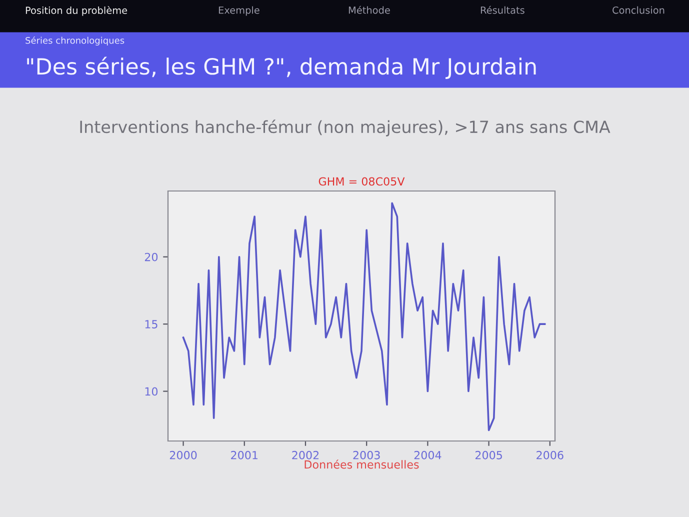 The height and width of the screenshot is (517, 689). Describe the element at coordinates (361, 181) in the screenshot. I see `chart-title: GHM = 08C05V` at that location.